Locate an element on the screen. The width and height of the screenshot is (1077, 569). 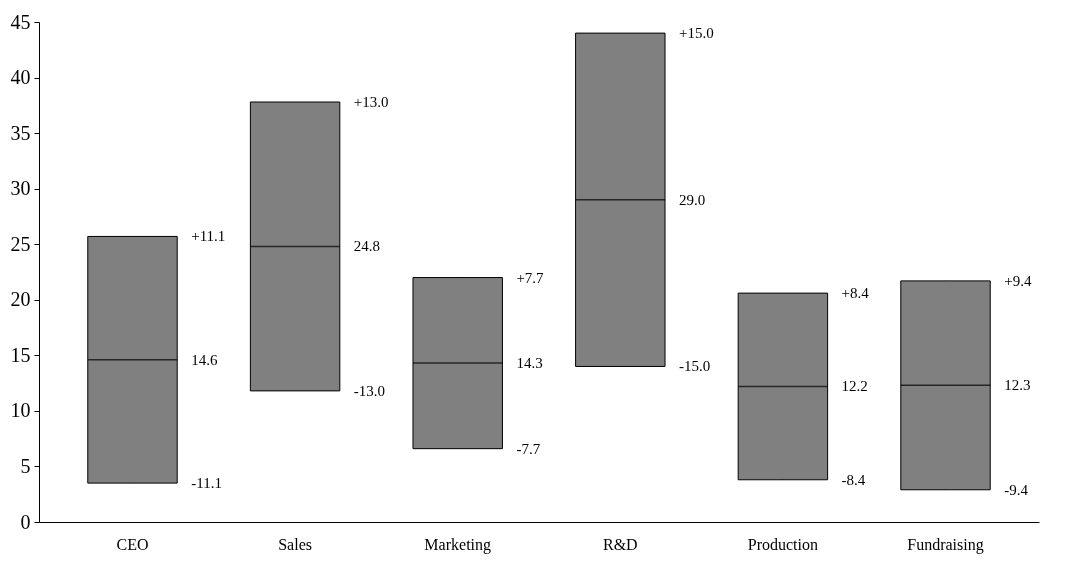
y-tick-label: 25 is located at coordinates (20, 243).